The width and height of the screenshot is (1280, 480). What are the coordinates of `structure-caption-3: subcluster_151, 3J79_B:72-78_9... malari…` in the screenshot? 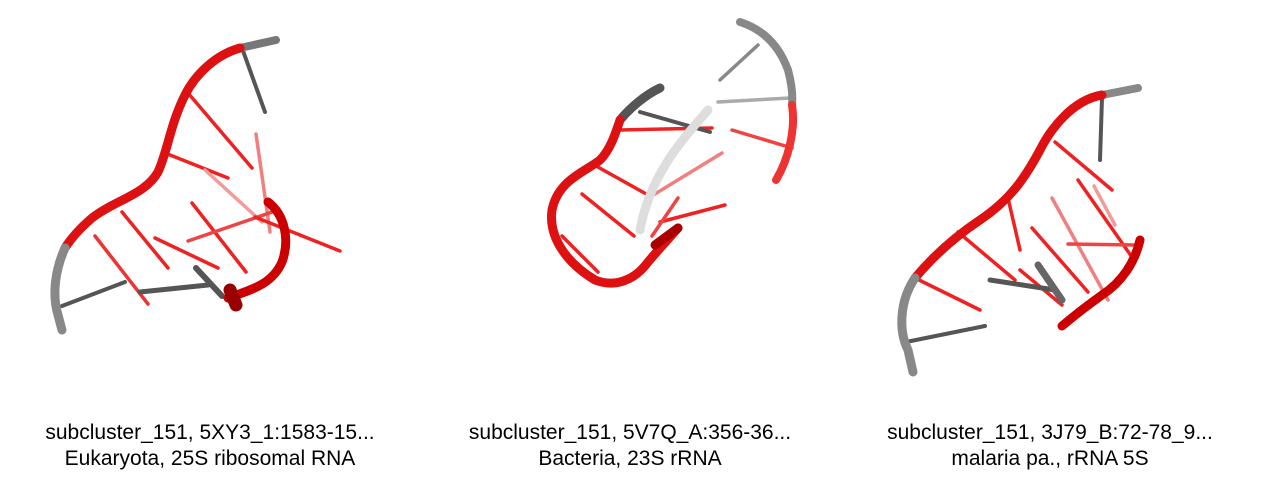 It's located at (1050, 446).